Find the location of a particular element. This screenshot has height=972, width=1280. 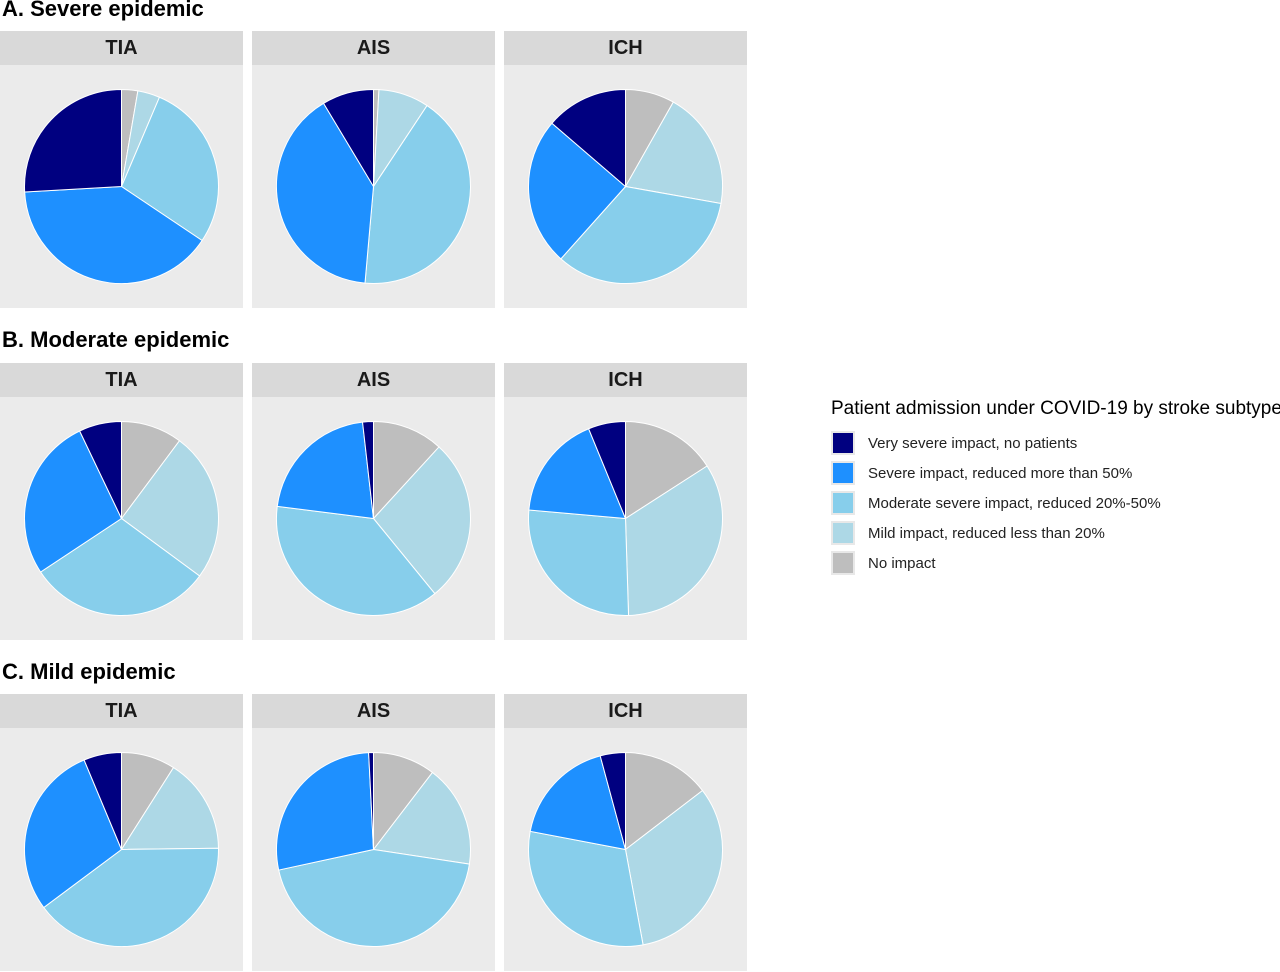

panel-moderate-tia: TIA is located at coordinates (121, 501).